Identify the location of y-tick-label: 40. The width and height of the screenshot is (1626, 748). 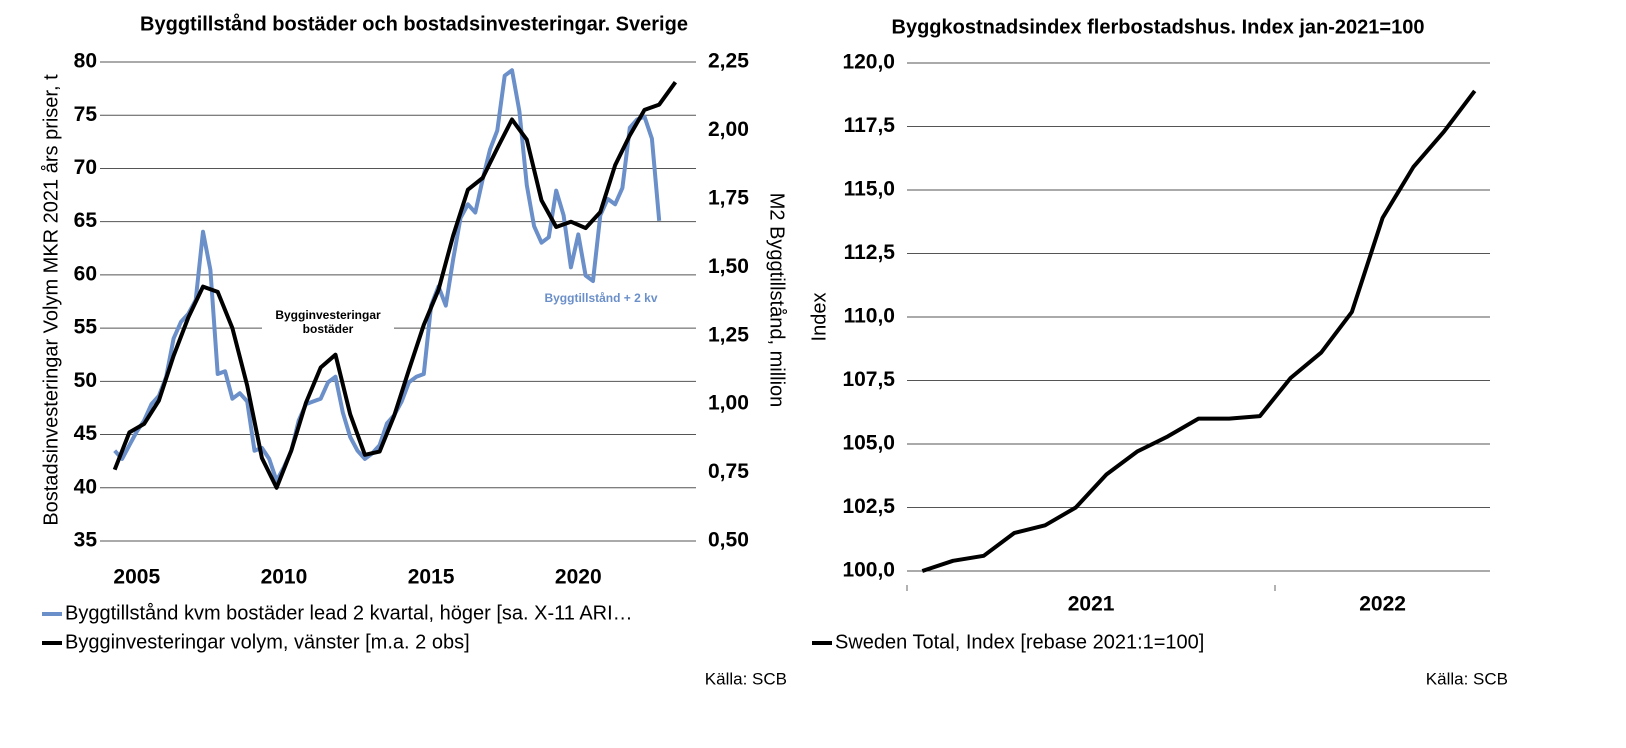
(85, 486).